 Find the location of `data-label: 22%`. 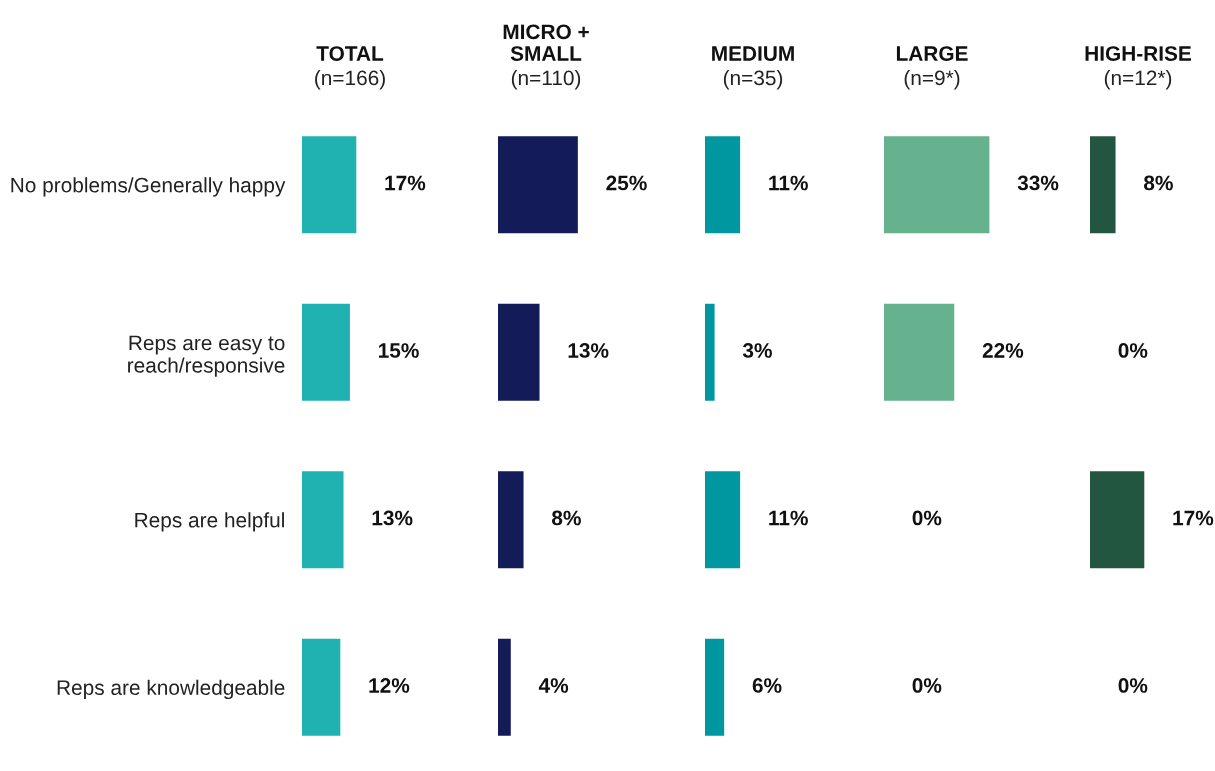

data-label: 22% is located at coordinates (1003, 350).